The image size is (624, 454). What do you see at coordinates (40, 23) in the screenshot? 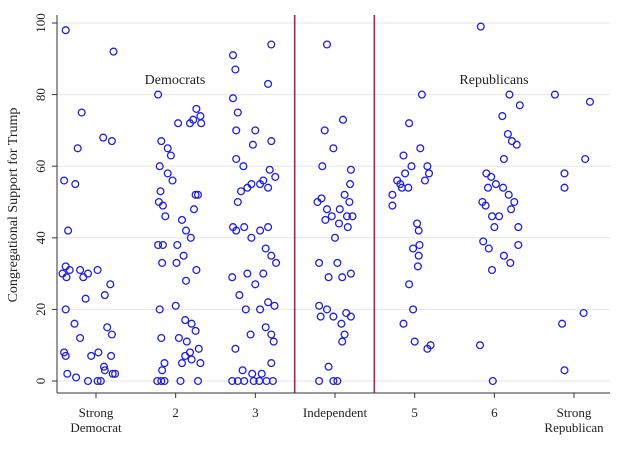
I see `y-tick-label-100: 100` at bounding box center [40, 23].